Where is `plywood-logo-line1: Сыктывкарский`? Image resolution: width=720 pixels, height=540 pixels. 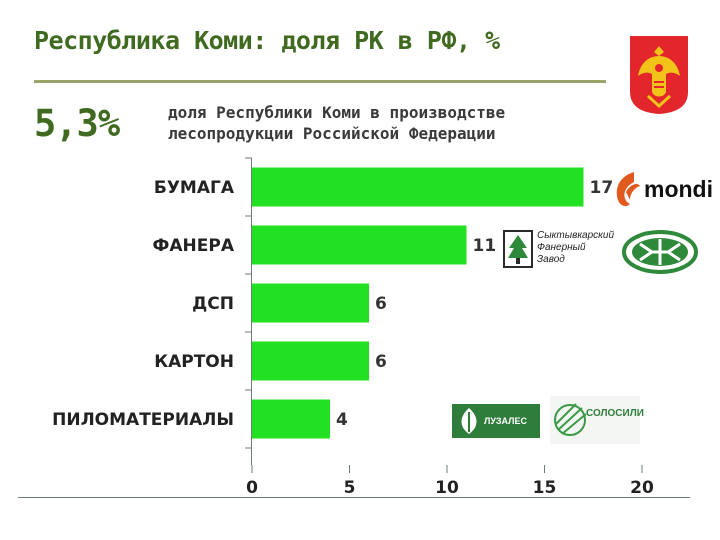
plywood-logo-line1: Сыктывкарский is located at coordinates (576, 235).